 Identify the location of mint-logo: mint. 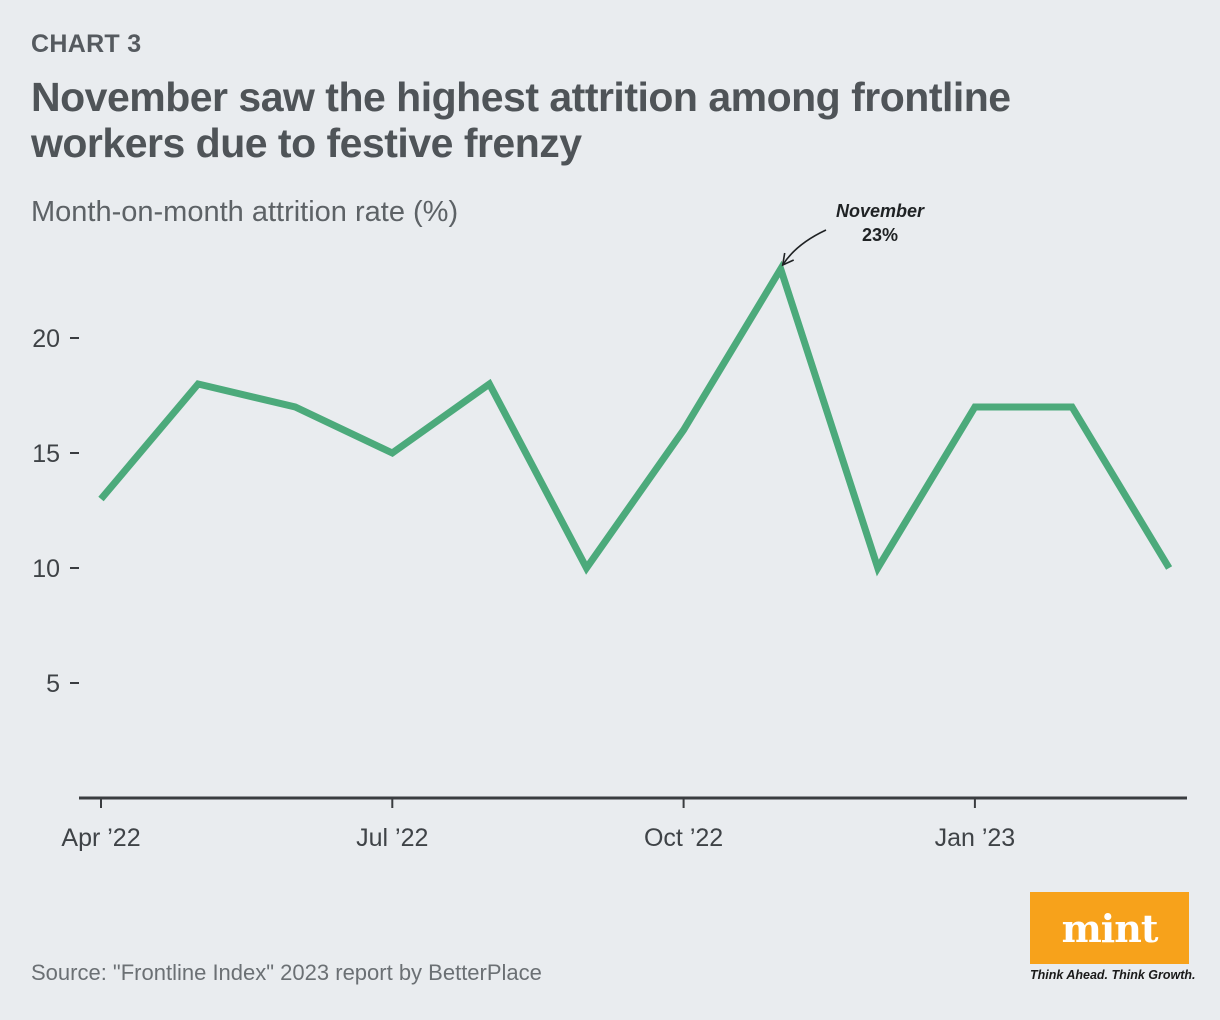
(1109, 928).